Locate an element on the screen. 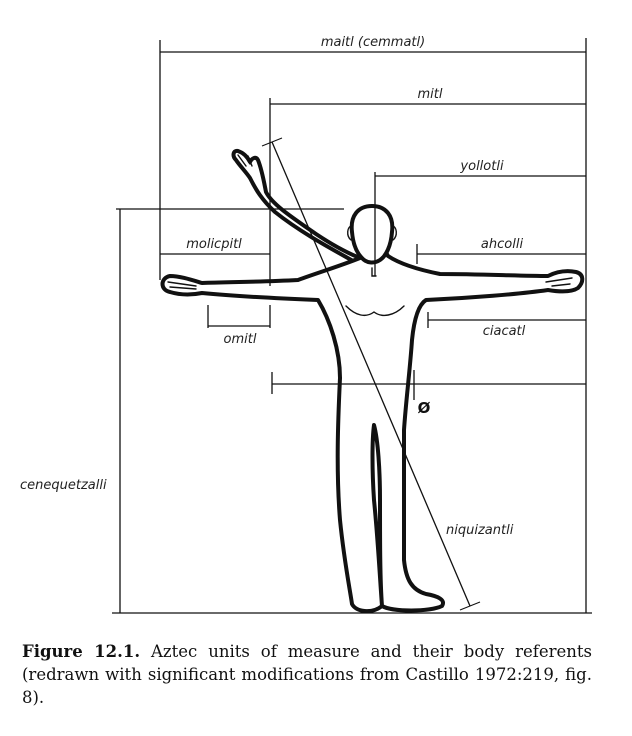 The image size is (632, 736). label-maitl: maitl (cemmatl) is located at coordinates (373, 42).